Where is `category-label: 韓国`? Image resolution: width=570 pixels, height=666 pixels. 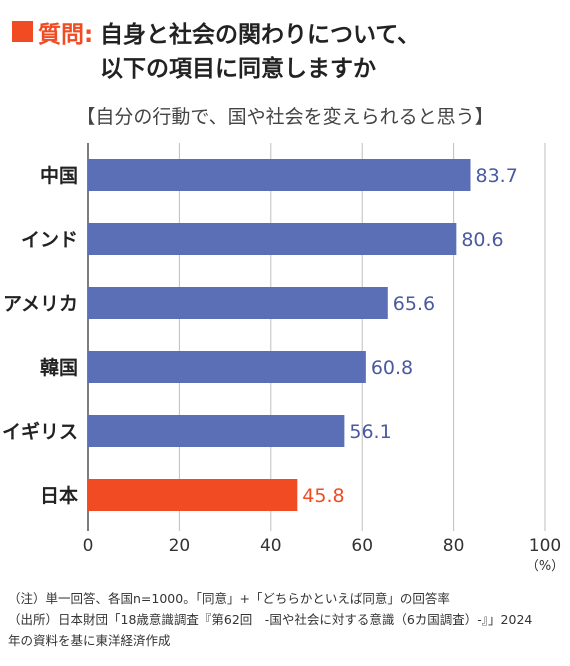 category-label: 韓国 is located at coordinates (59, 367).